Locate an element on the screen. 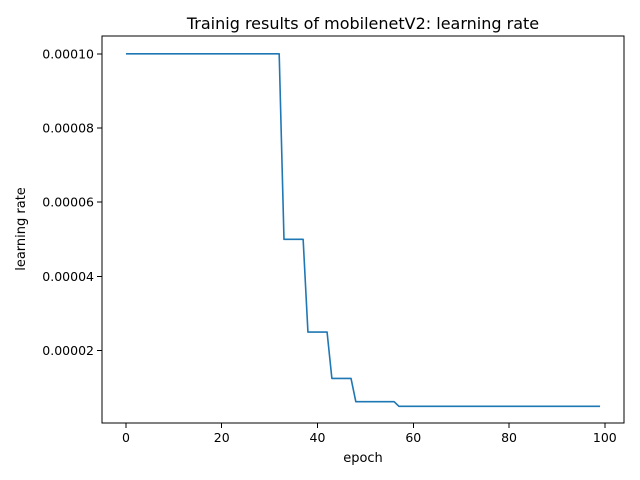 Image resolution: width=640 pixels, height=480 pixels. y-tick-label: 0.00004 is located at coordinates (68, 276).